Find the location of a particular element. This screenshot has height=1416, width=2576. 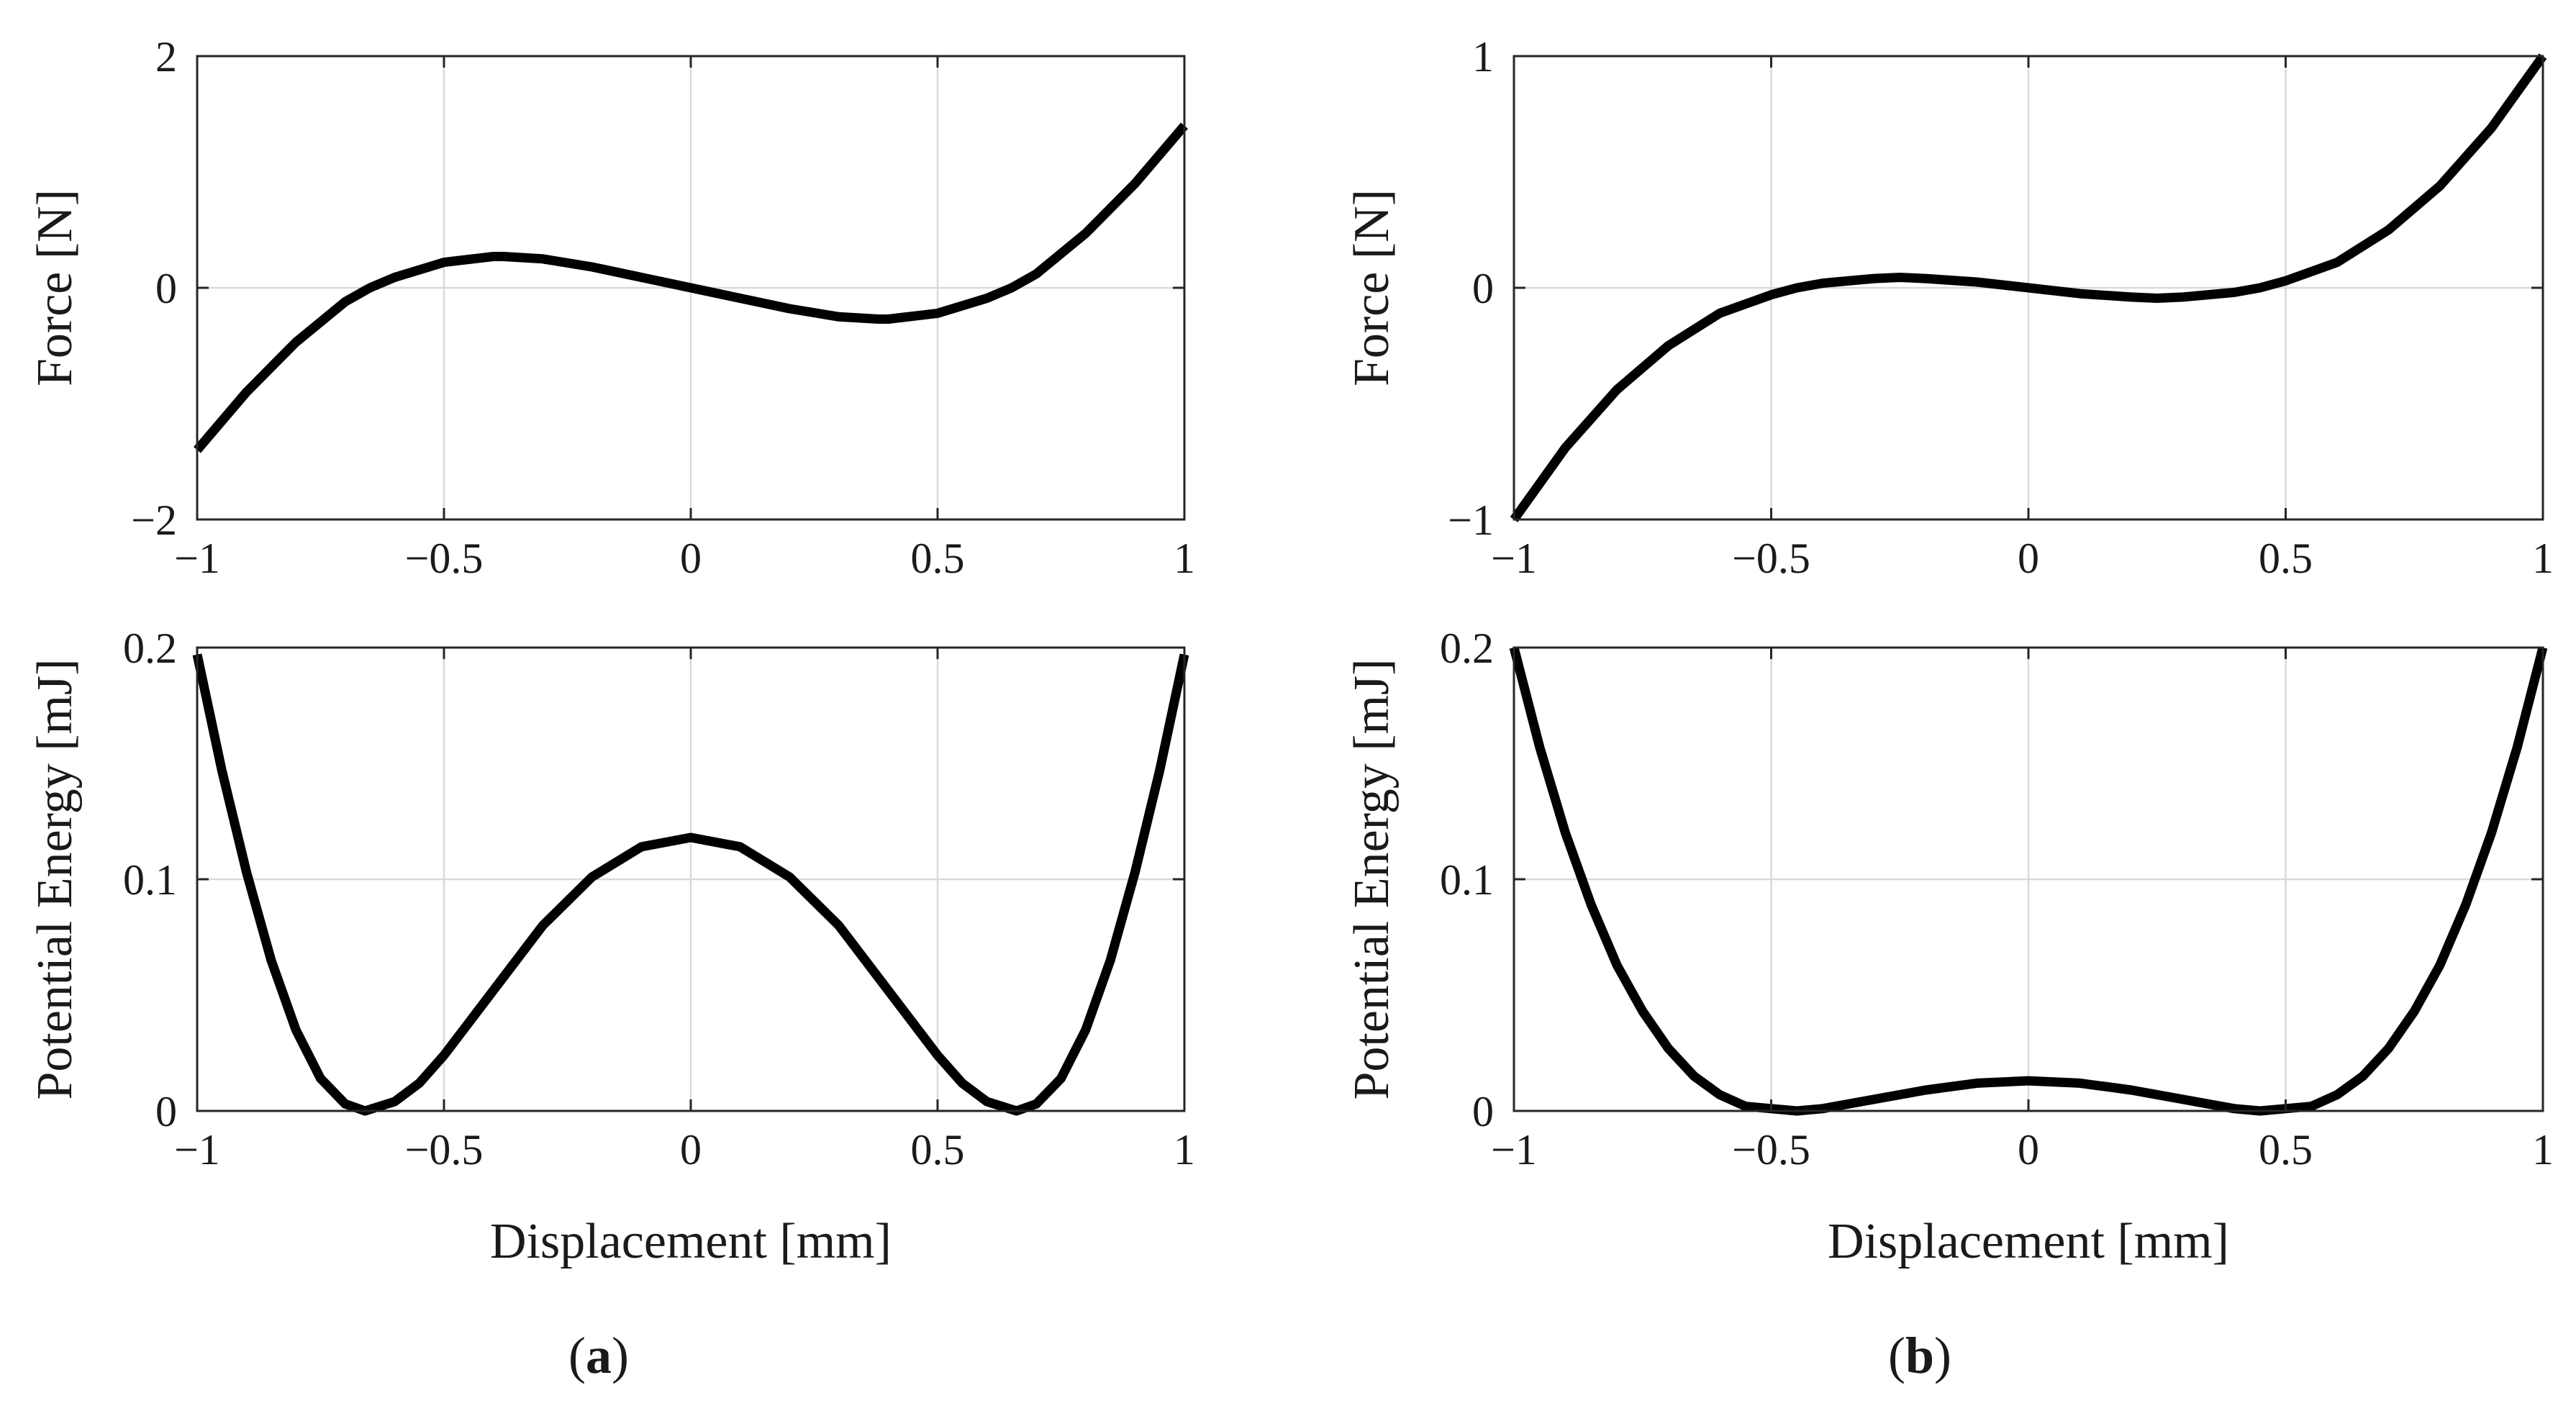

y-tick-label: −1 is located at coordinates (1471, 520).